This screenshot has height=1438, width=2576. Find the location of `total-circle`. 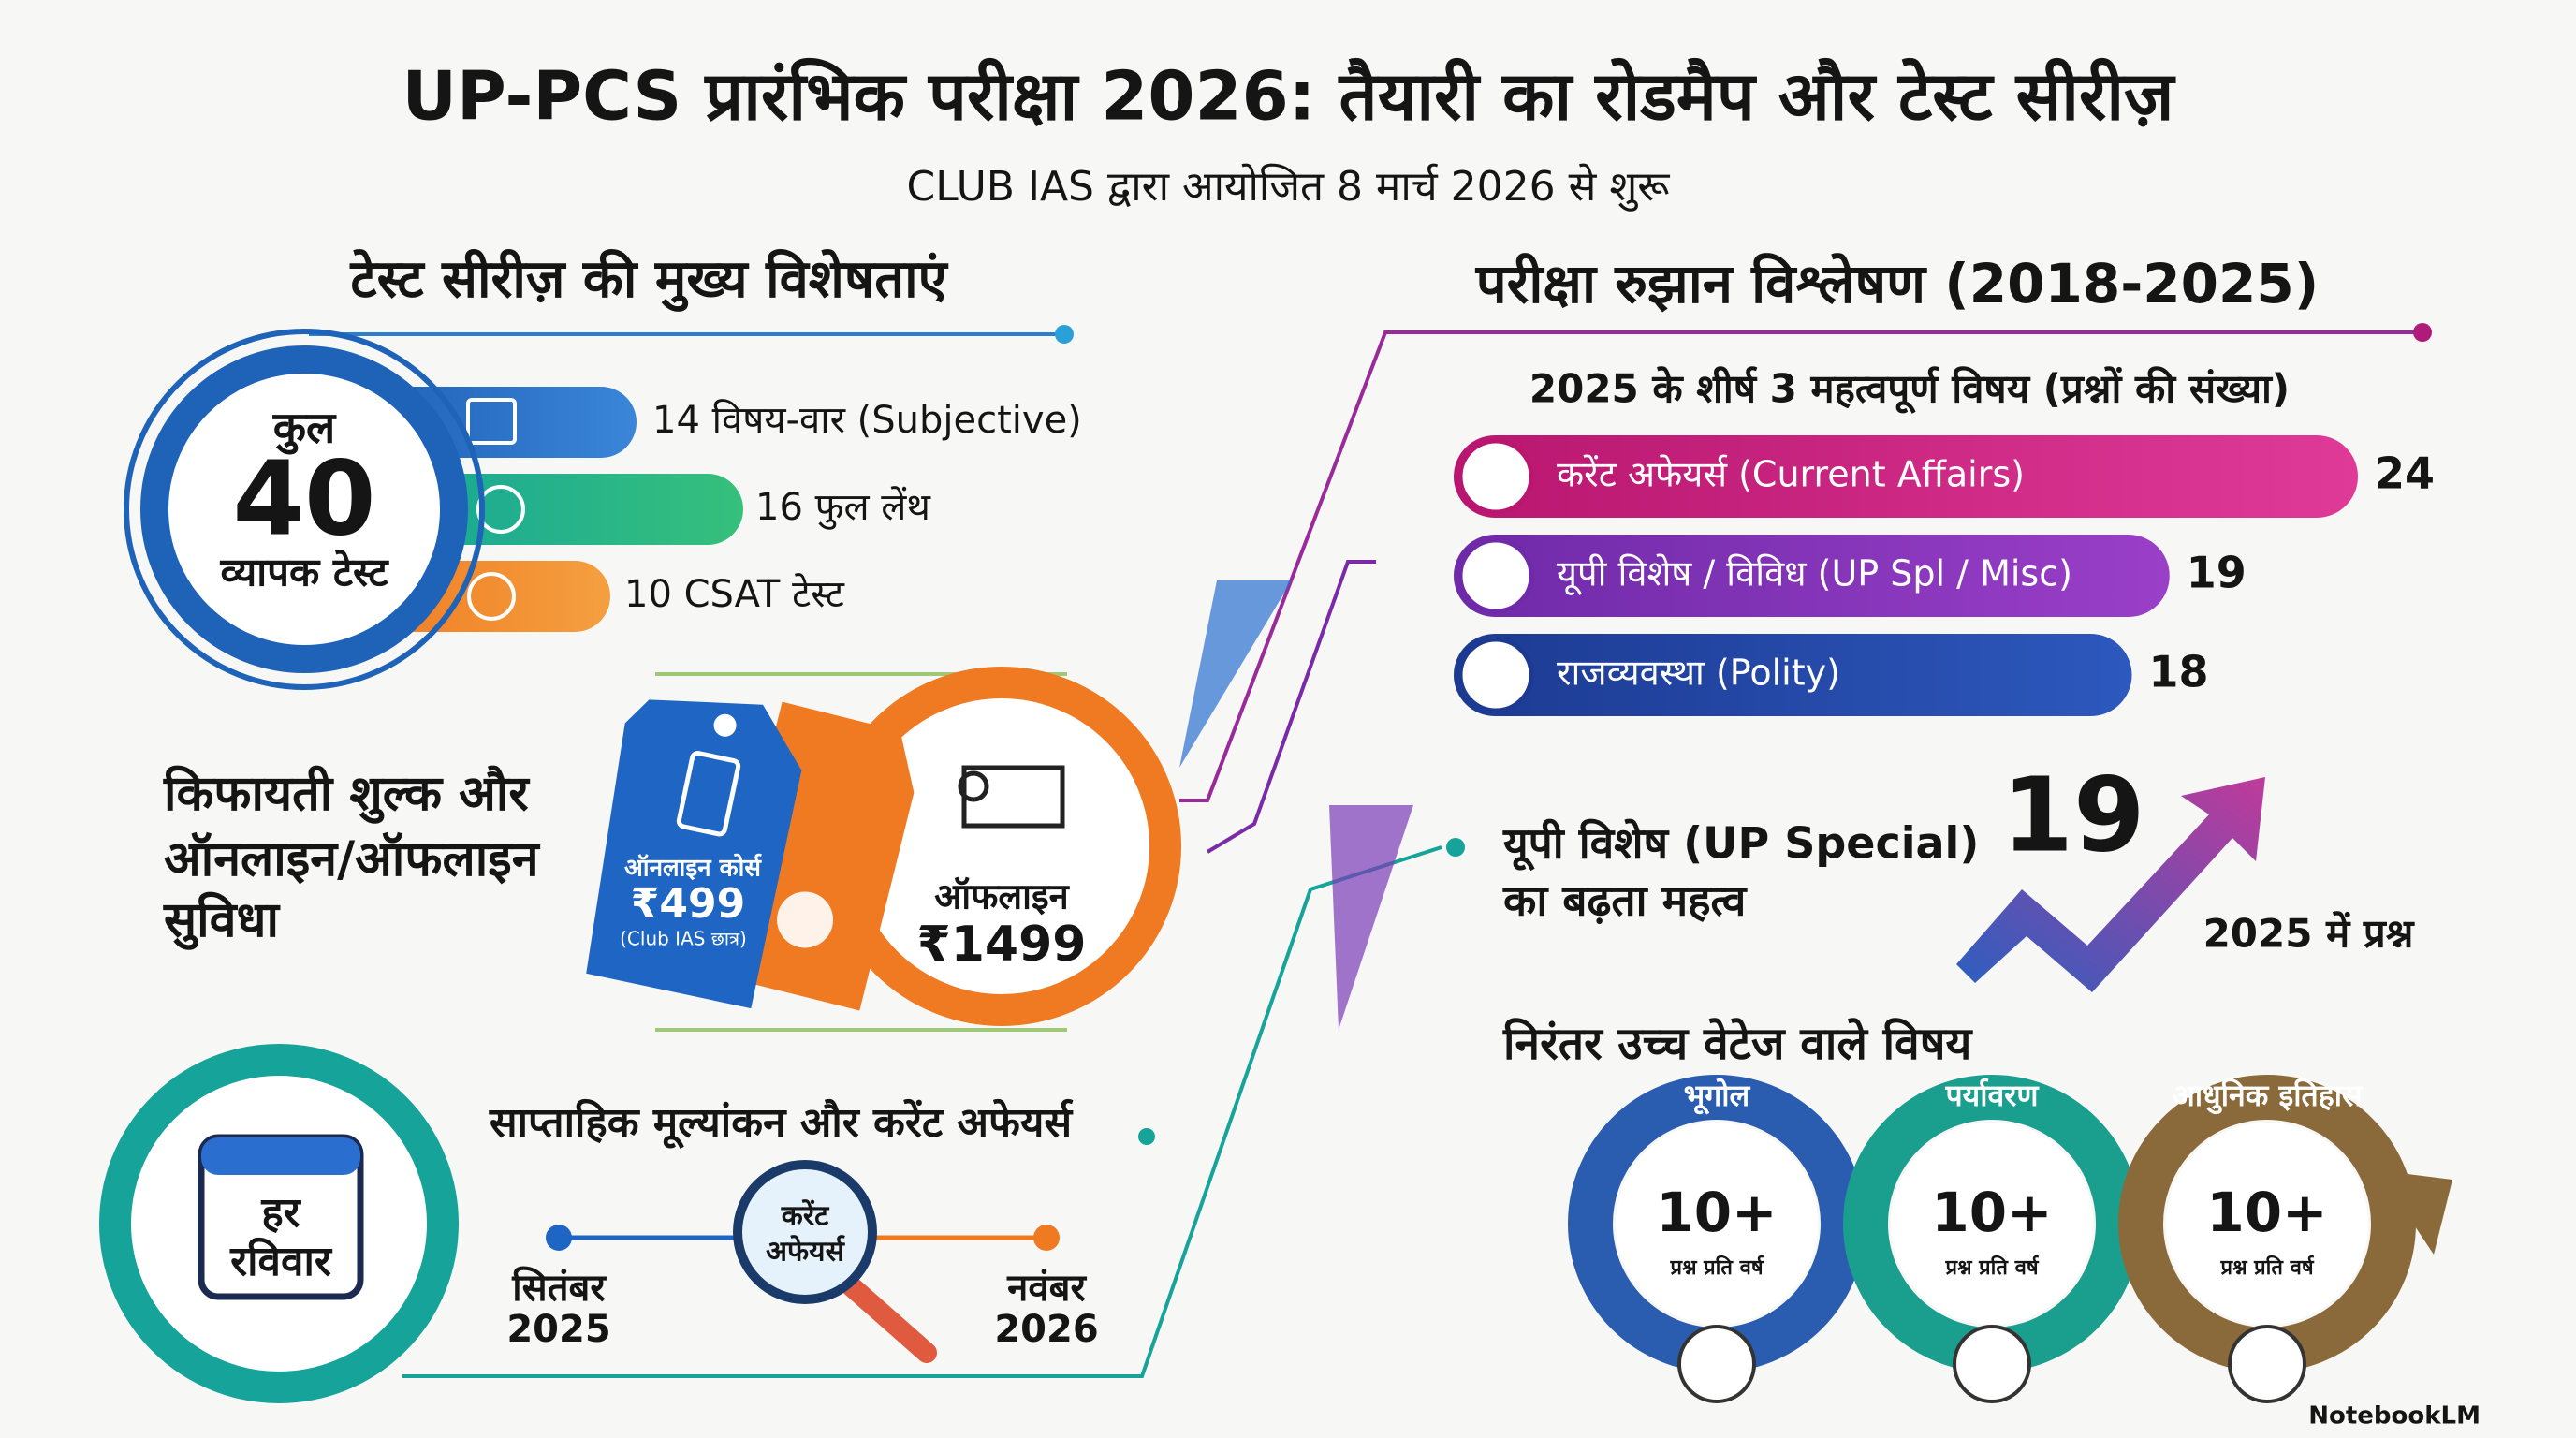

total-circle is located at coordinates (304, 509).